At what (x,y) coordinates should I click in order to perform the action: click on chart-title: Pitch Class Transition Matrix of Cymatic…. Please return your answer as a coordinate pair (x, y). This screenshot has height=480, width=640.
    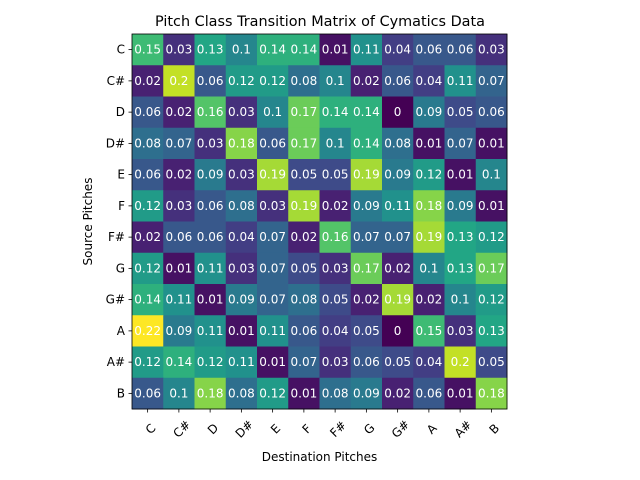
    Looking at the image, I should click on (320, 22).